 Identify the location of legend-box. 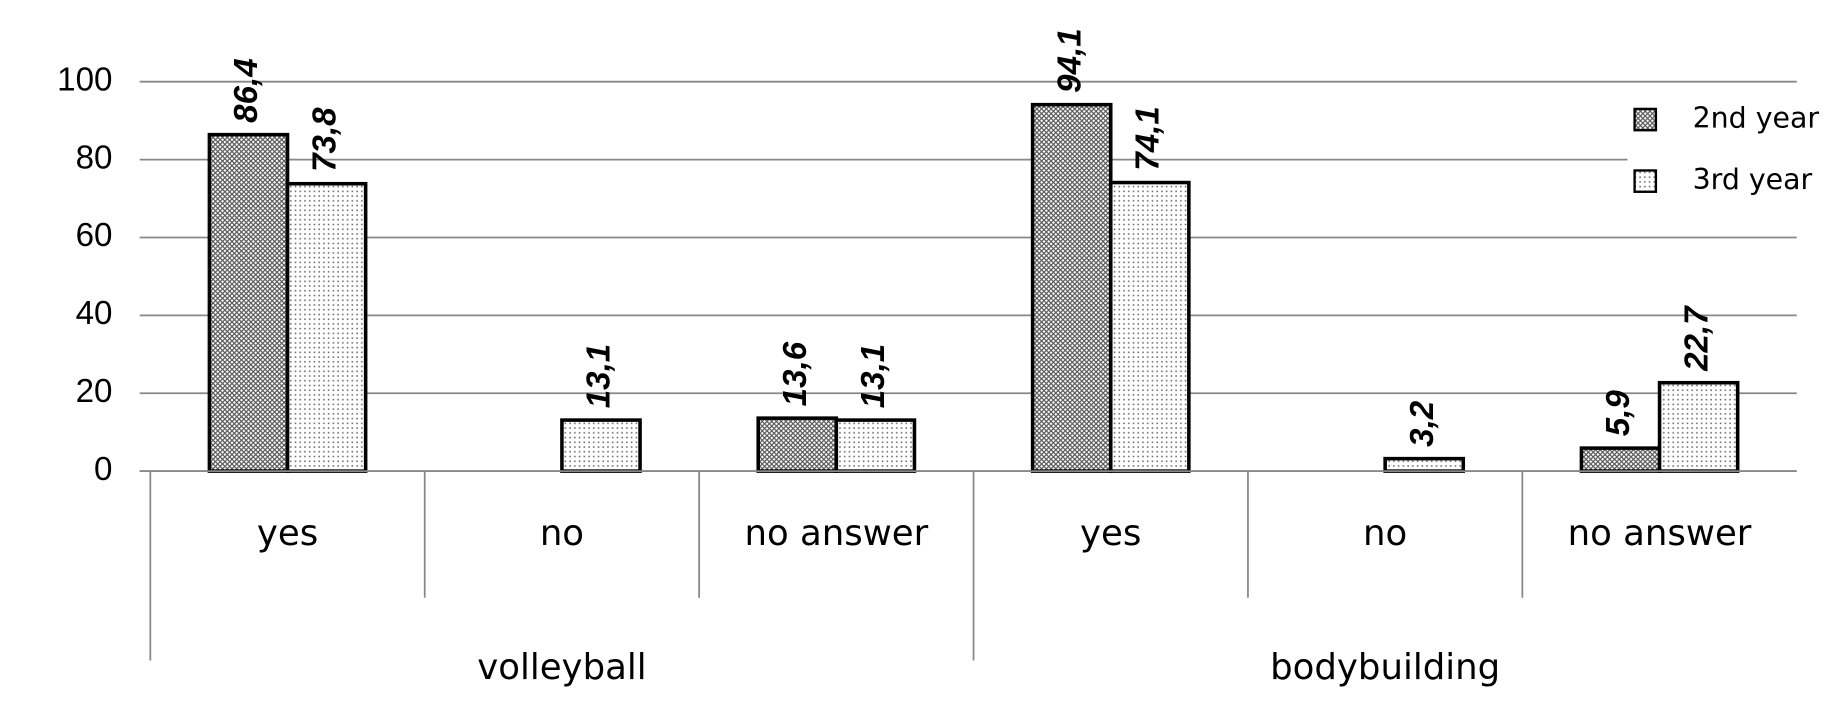
(1728, 151).